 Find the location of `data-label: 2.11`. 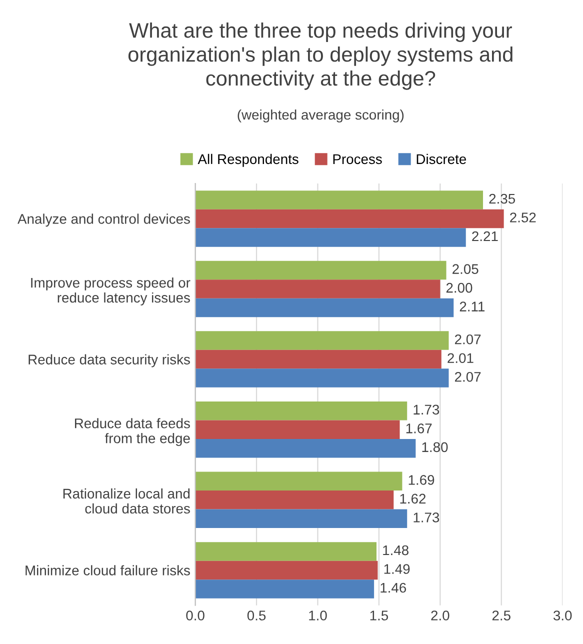

data-label: 2.11 is located at coordinates (472, 307).